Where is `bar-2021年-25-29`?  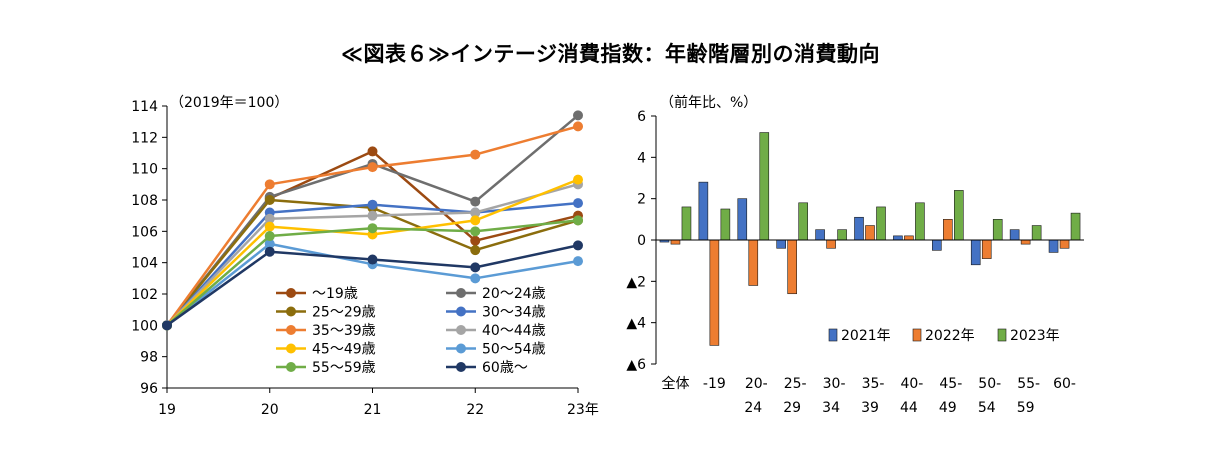 bar-2021年-25-29 is located at coordinates (781, 244).